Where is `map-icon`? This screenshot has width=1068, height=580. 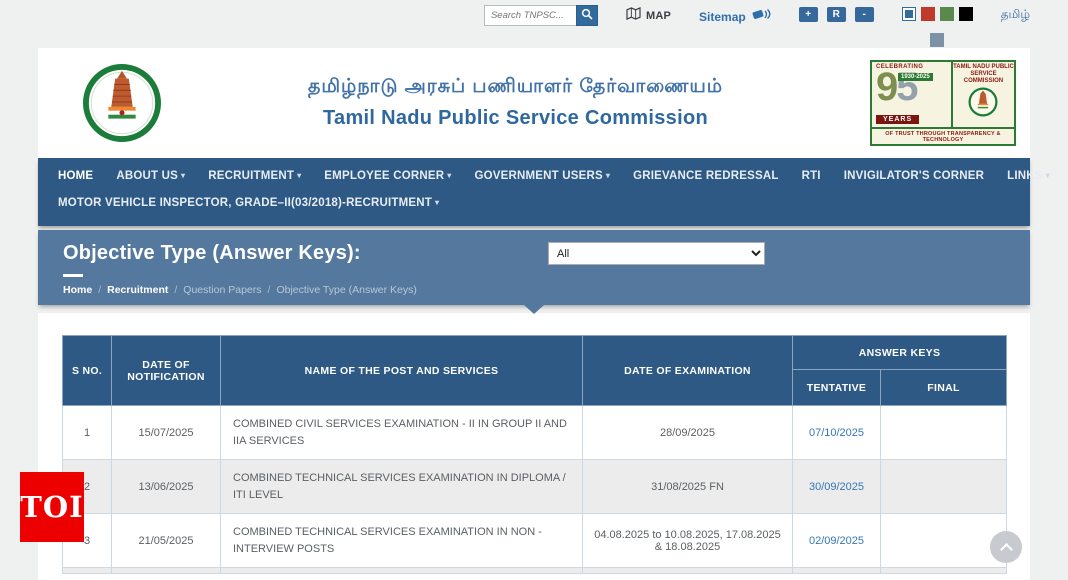 map-icon is located at coordinates (633, 16).